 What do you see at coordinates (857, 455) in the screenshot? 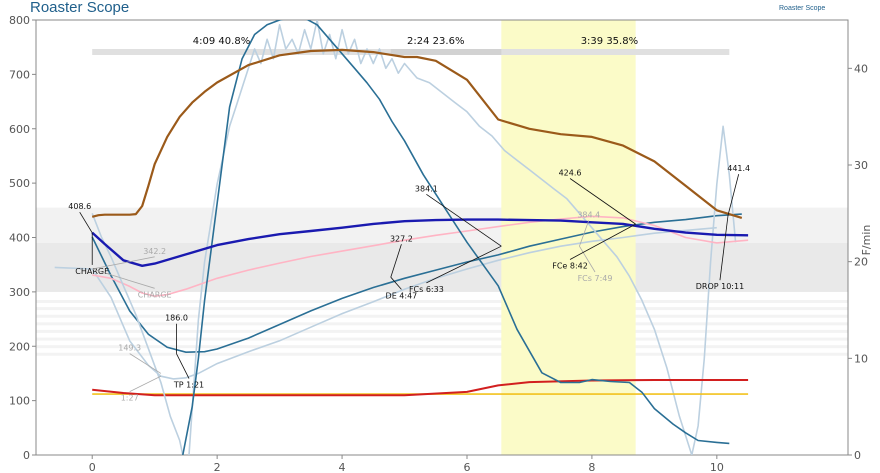
I see `y-right-tick-label: 0` at bounding box center [857, 455].